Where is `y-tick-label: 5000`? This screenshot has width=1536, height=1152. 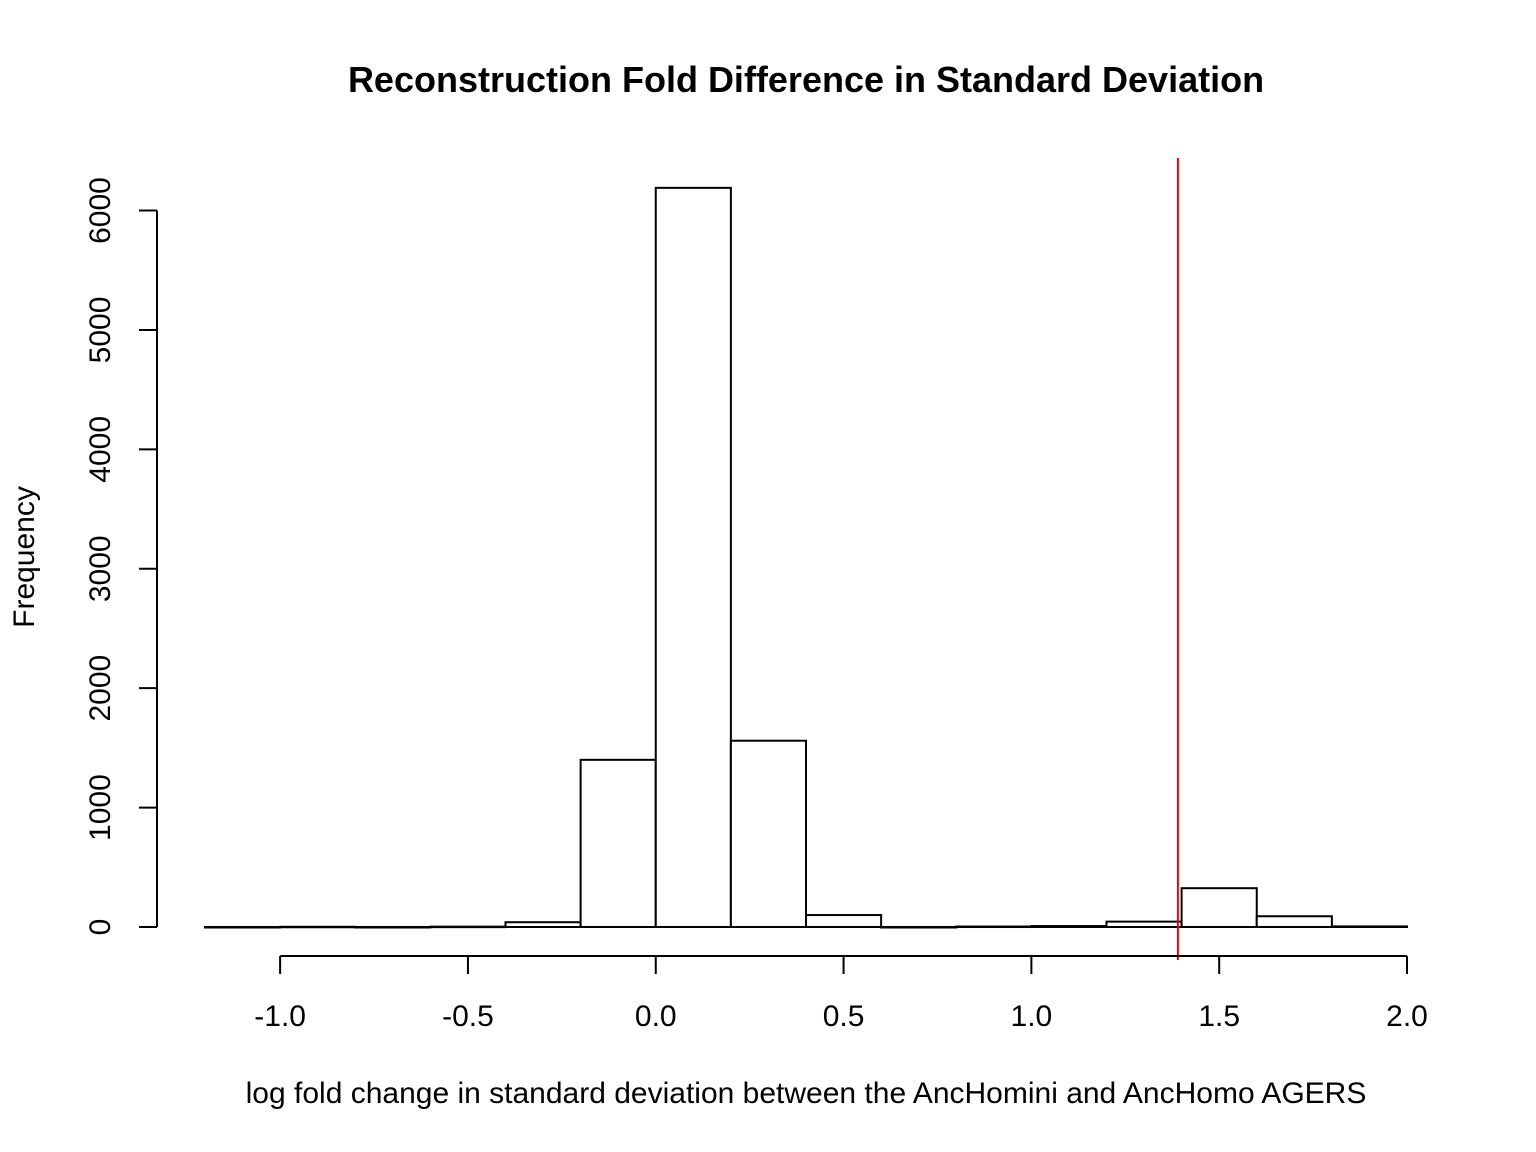
y-tick-label: 5000 is located at coordinates (100, 330).